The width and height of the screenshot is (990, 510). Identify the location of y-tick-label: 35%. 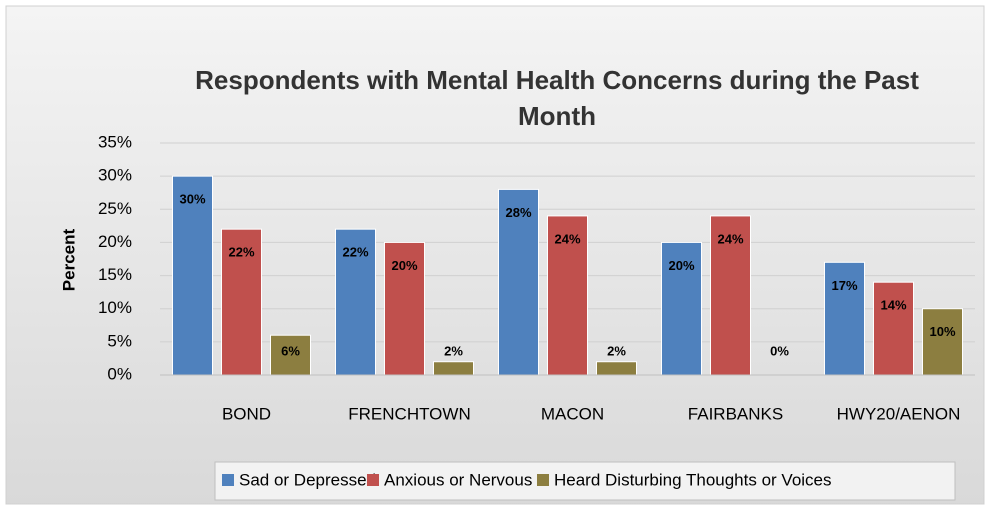
(115, 141).